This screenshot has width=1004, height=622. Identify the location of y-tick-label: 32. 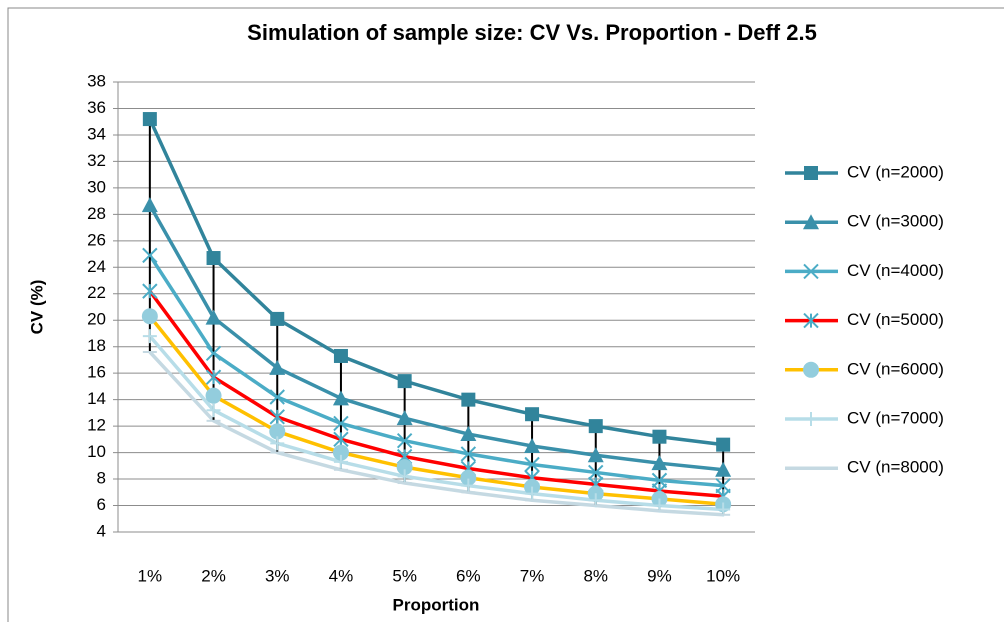
(96, 160).